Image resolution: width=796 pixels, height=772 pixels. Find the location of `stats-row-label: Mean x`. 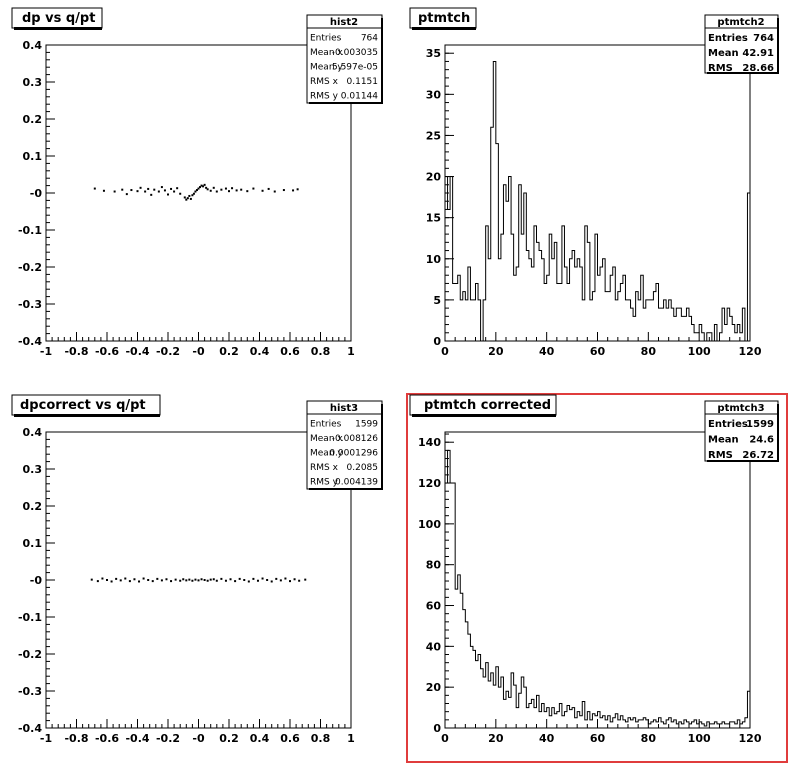

stats-row-label: Mean x is located at coordinates (326, 439).